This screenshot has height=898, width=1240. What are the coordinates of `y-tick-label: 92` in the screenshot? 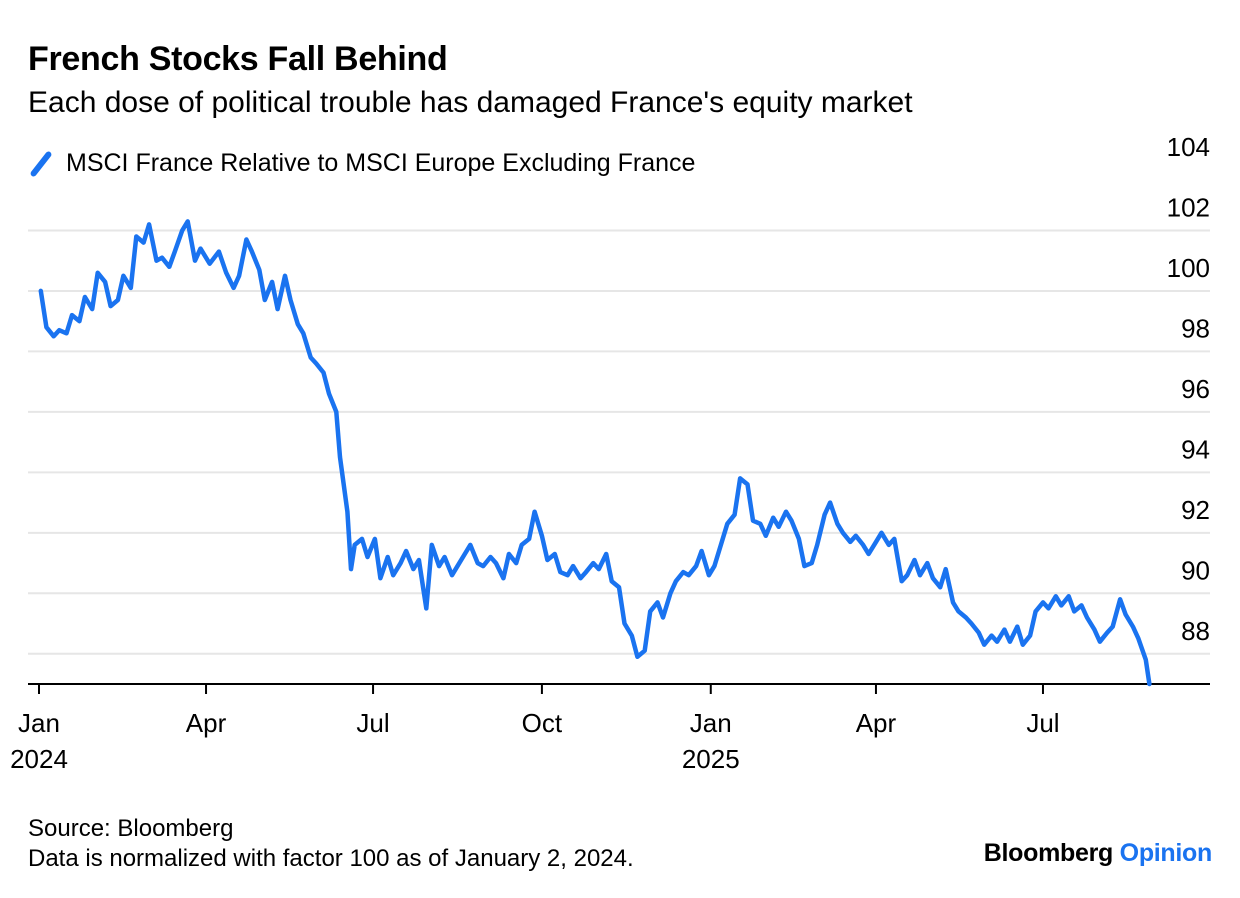 It's located at (1195, 510).